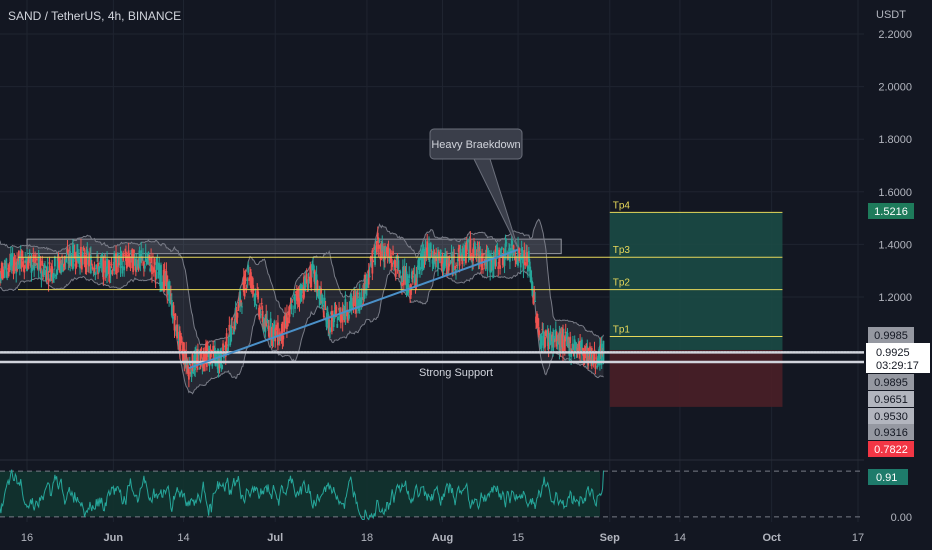  I want to click on time-tick-label: 14, so click(680, 538).